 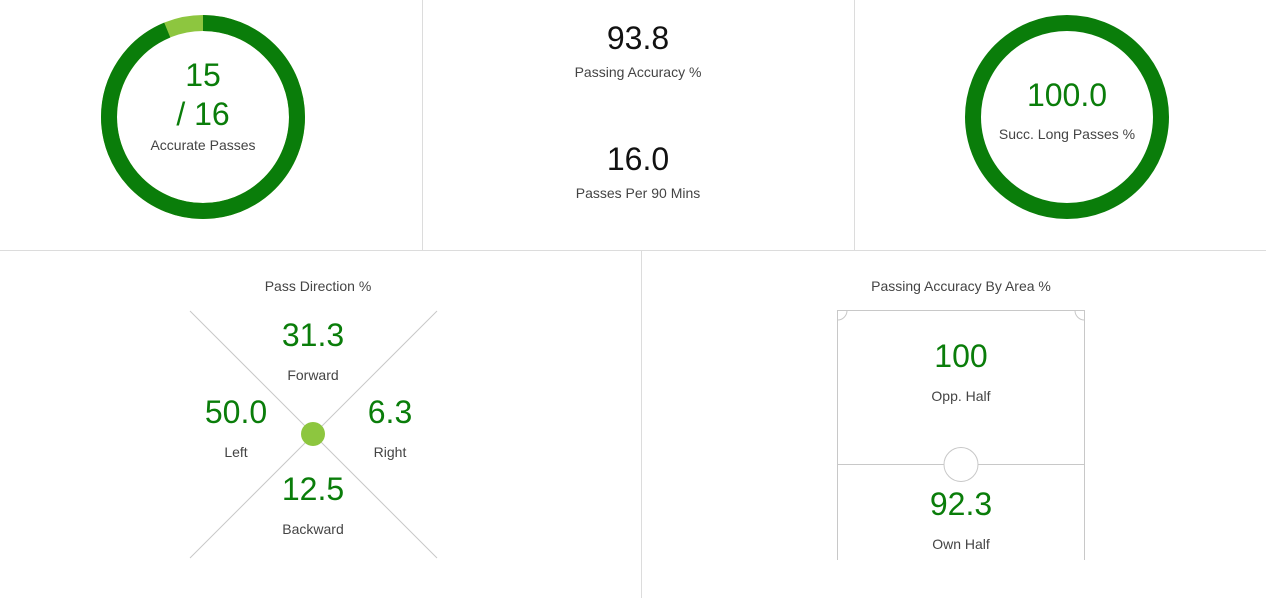 I want to click on pitch-corner-left, so click(x=842, y=315).